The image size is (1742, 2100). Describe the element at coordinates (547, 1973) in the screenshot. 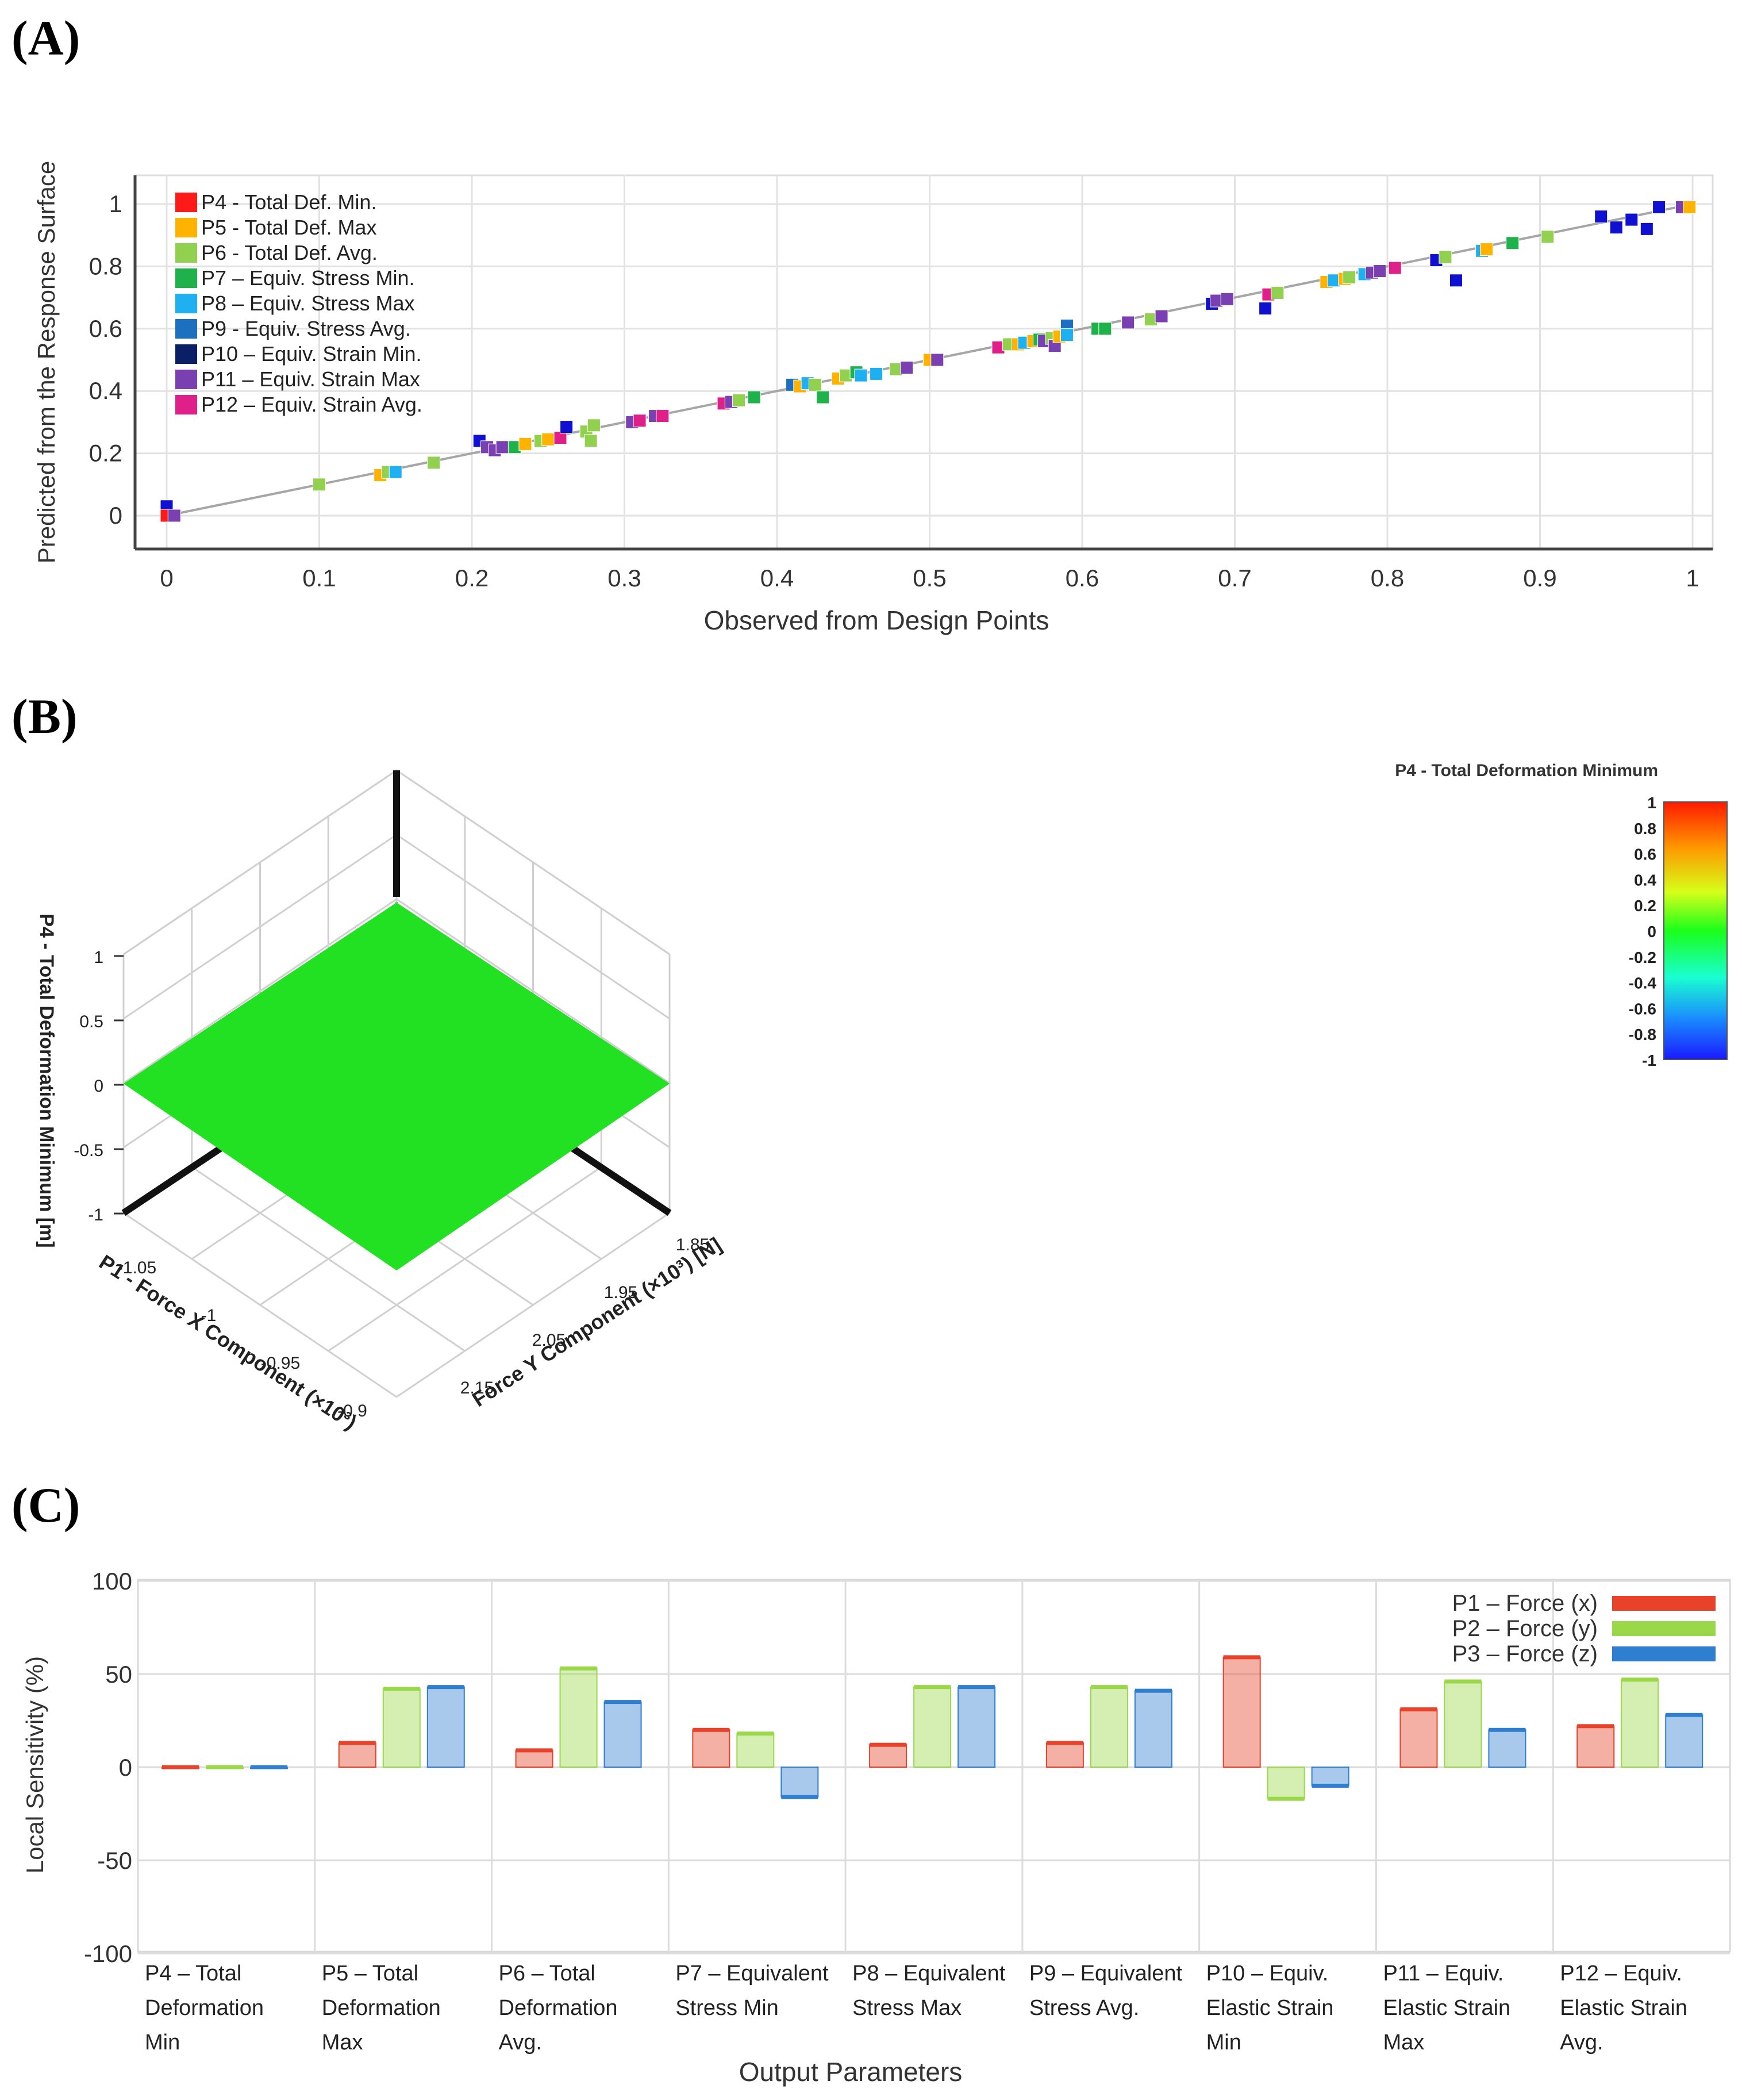

I see `category-label: P6 – Total` at that location.